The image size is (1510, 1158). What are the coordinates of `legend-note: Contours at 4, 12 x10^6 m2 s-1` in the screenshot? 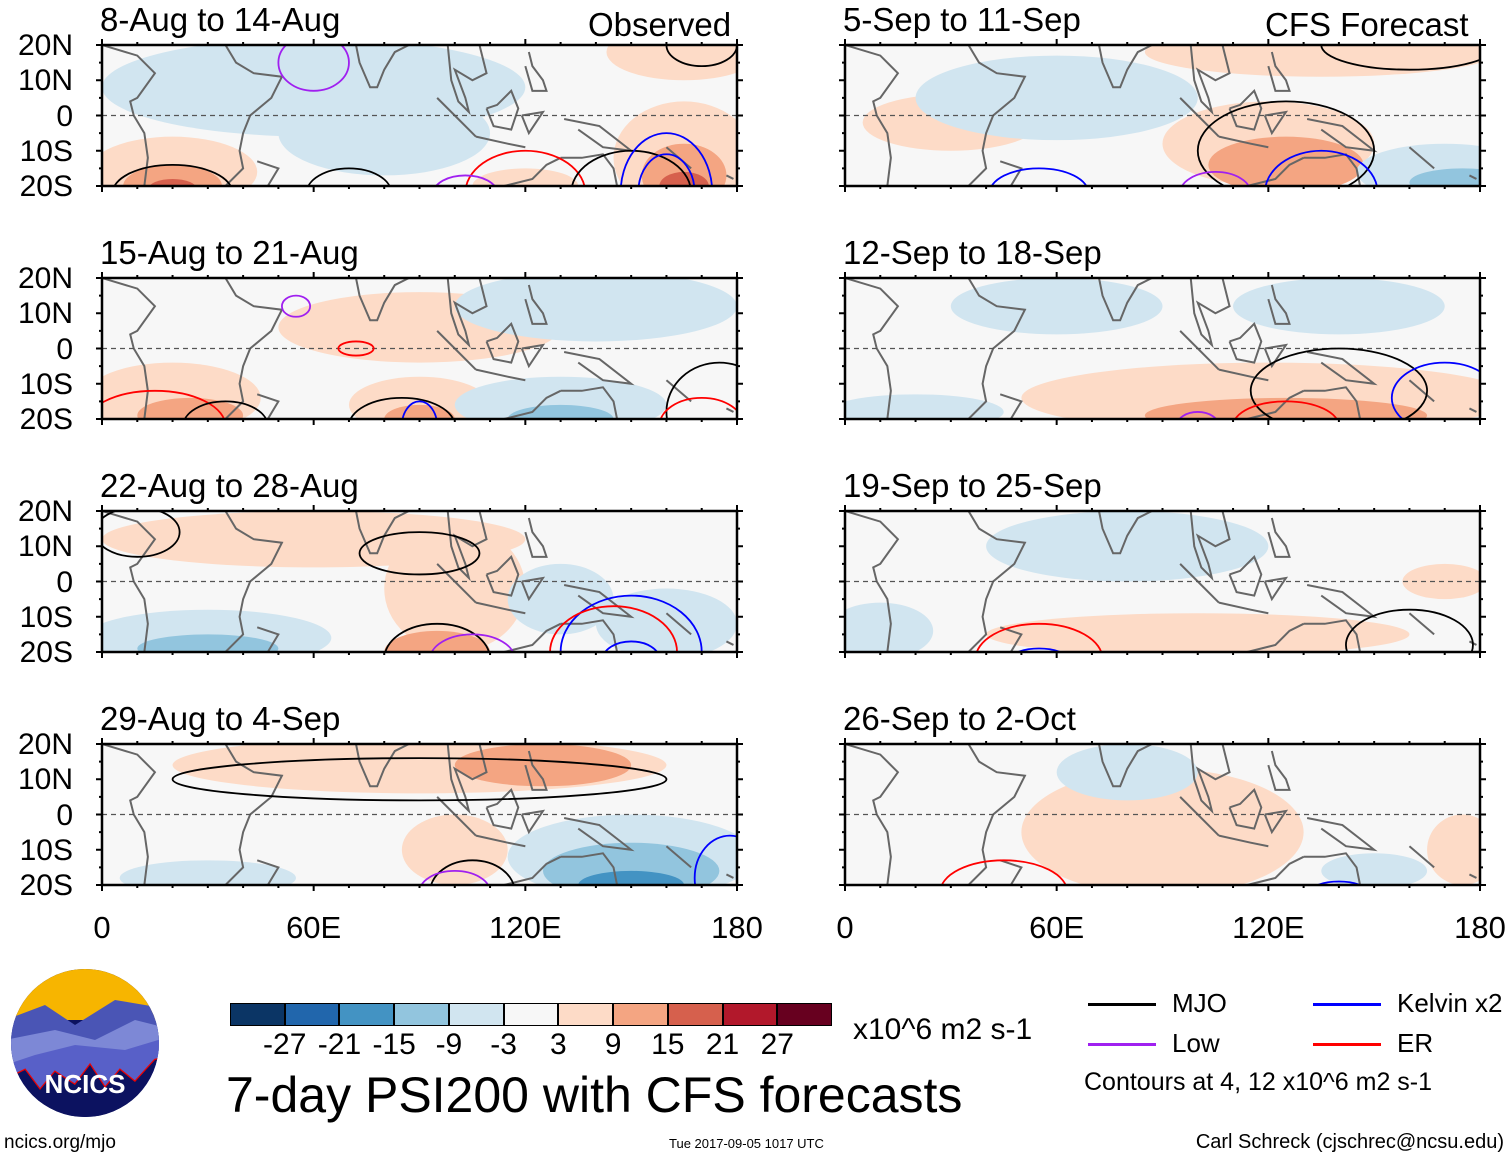 It's located at (1258, 1082).